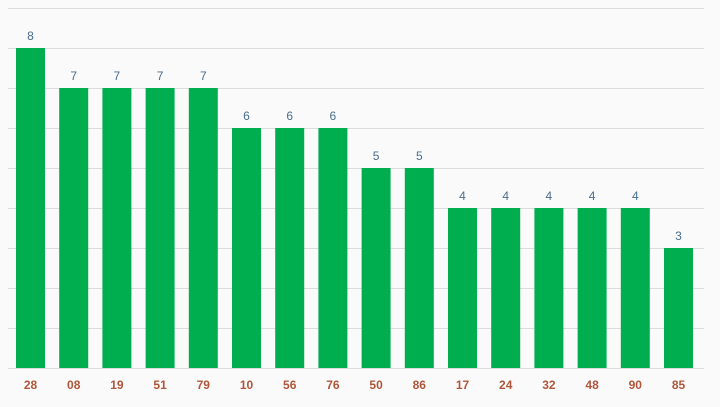  Describe the element at coordinates (376, 156) in the screenshot. I see `value-label-50: 5` at that location.